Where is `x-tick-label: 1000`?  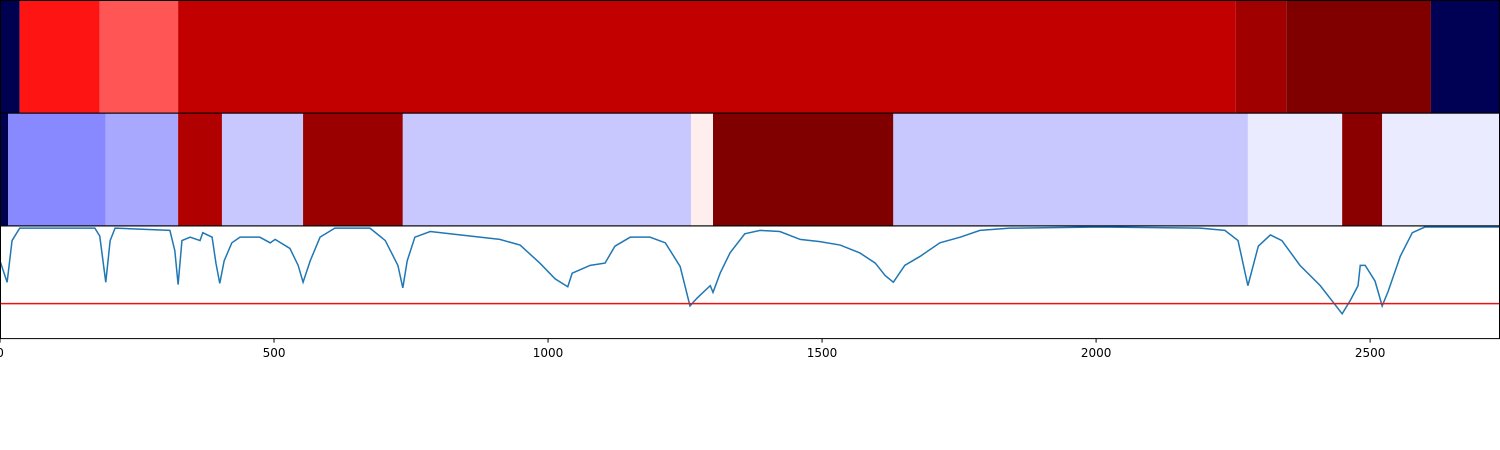 x-tick-label: 1000 is located at coordinates (548, 353).